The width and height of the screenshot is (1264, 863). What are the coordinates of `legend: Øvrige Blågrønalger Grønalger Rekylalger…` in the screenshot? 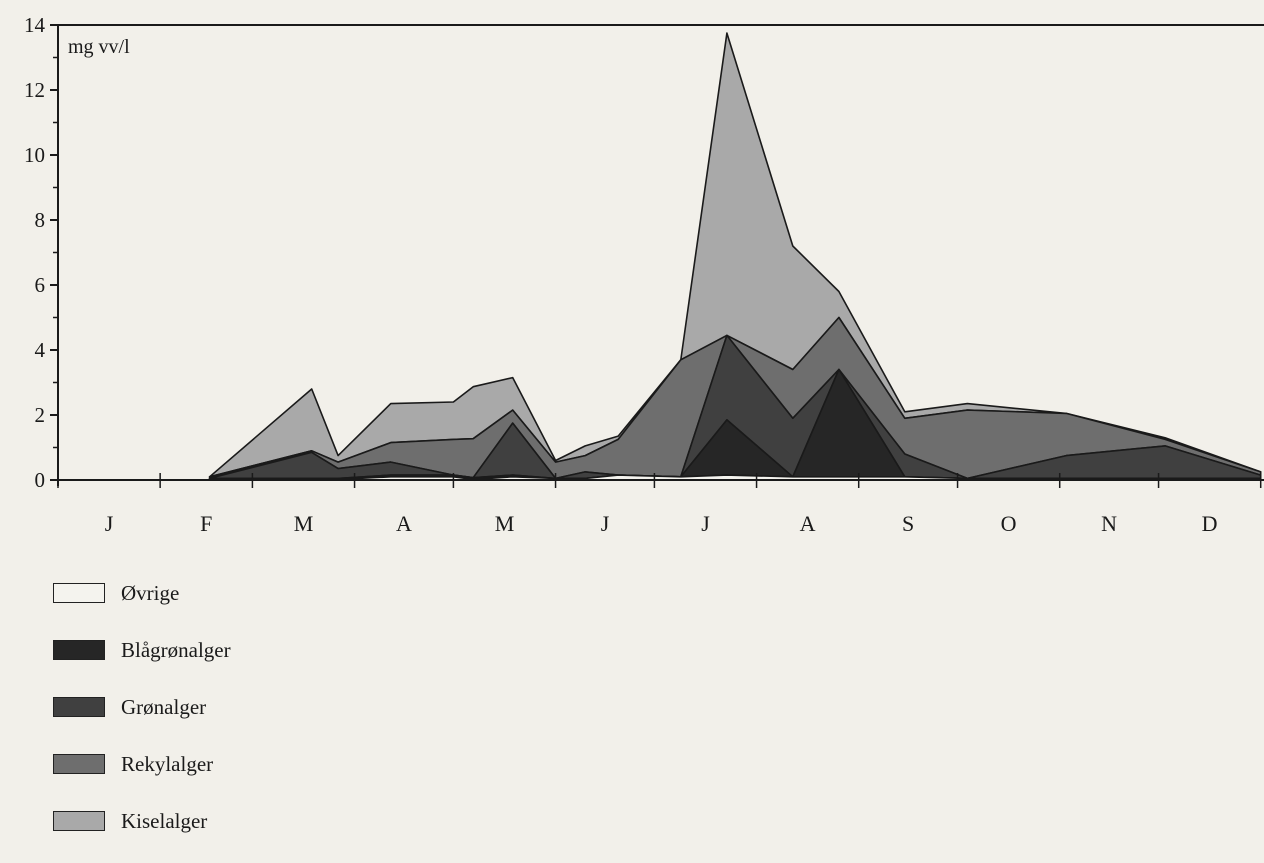 It's located at (142, 720).